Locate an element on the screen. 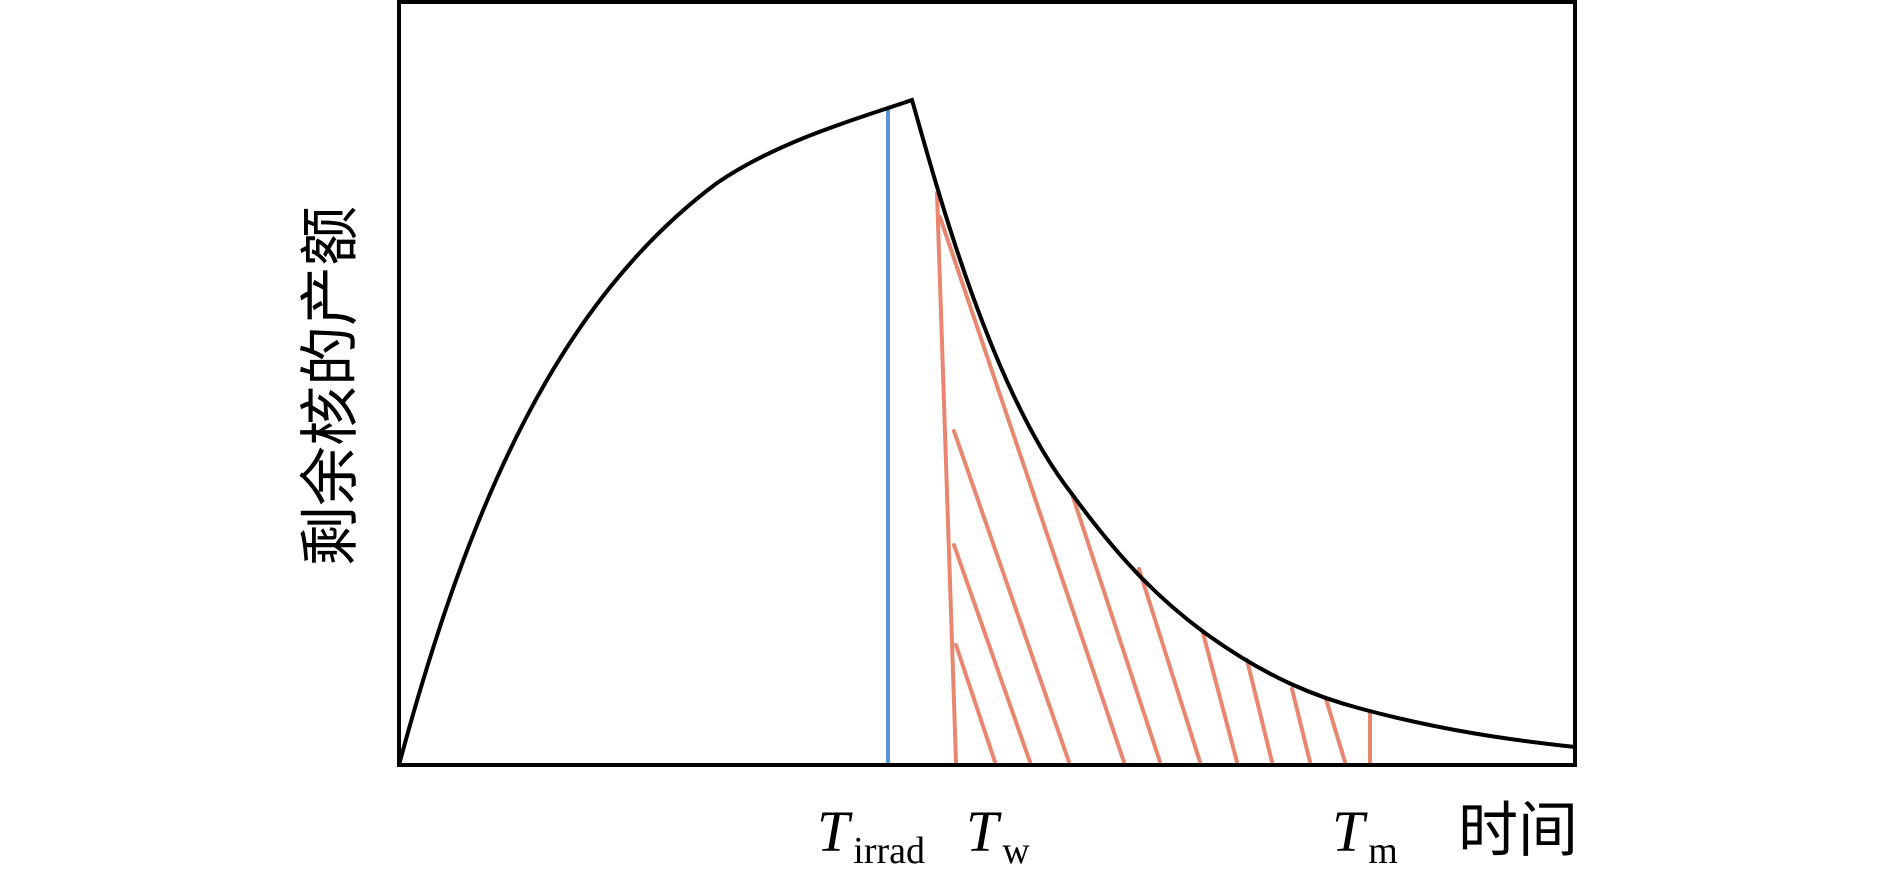  y-axis-label: 剩余核的产额 is located at coordinates (331, 386).